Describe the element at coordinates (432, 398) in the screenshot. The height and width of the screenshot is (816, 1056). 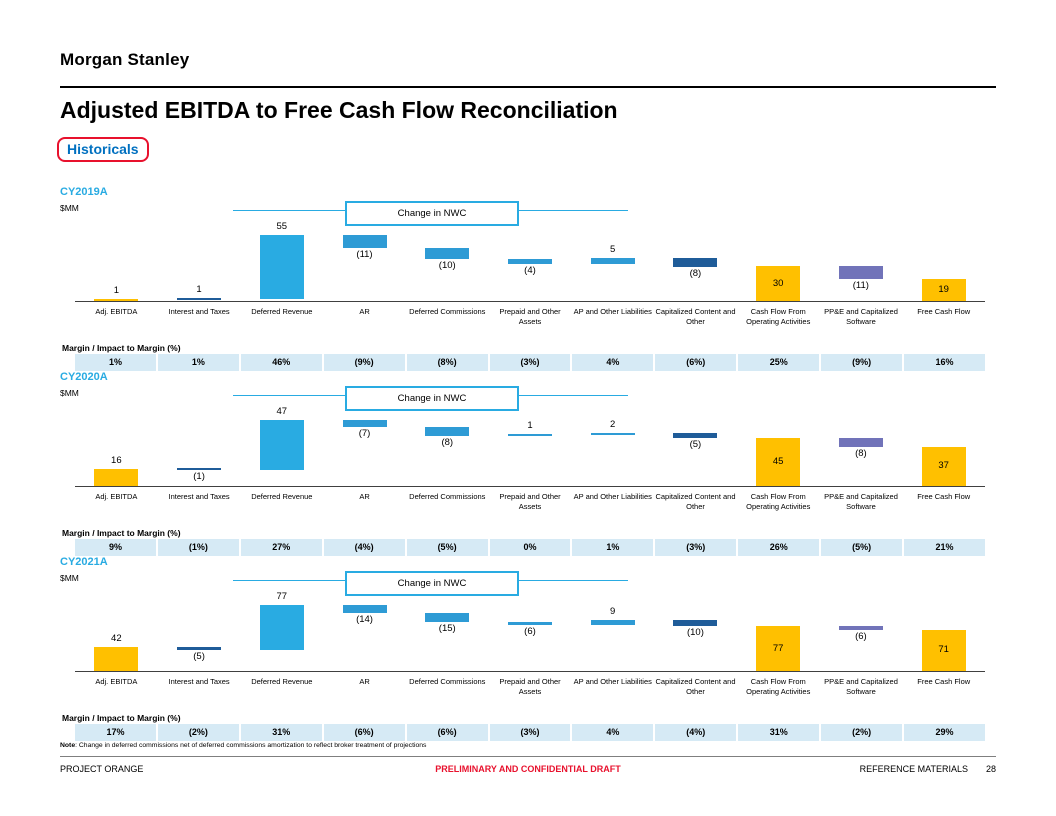
I see `nwc-annotation-label: Change in NWC` at that location.